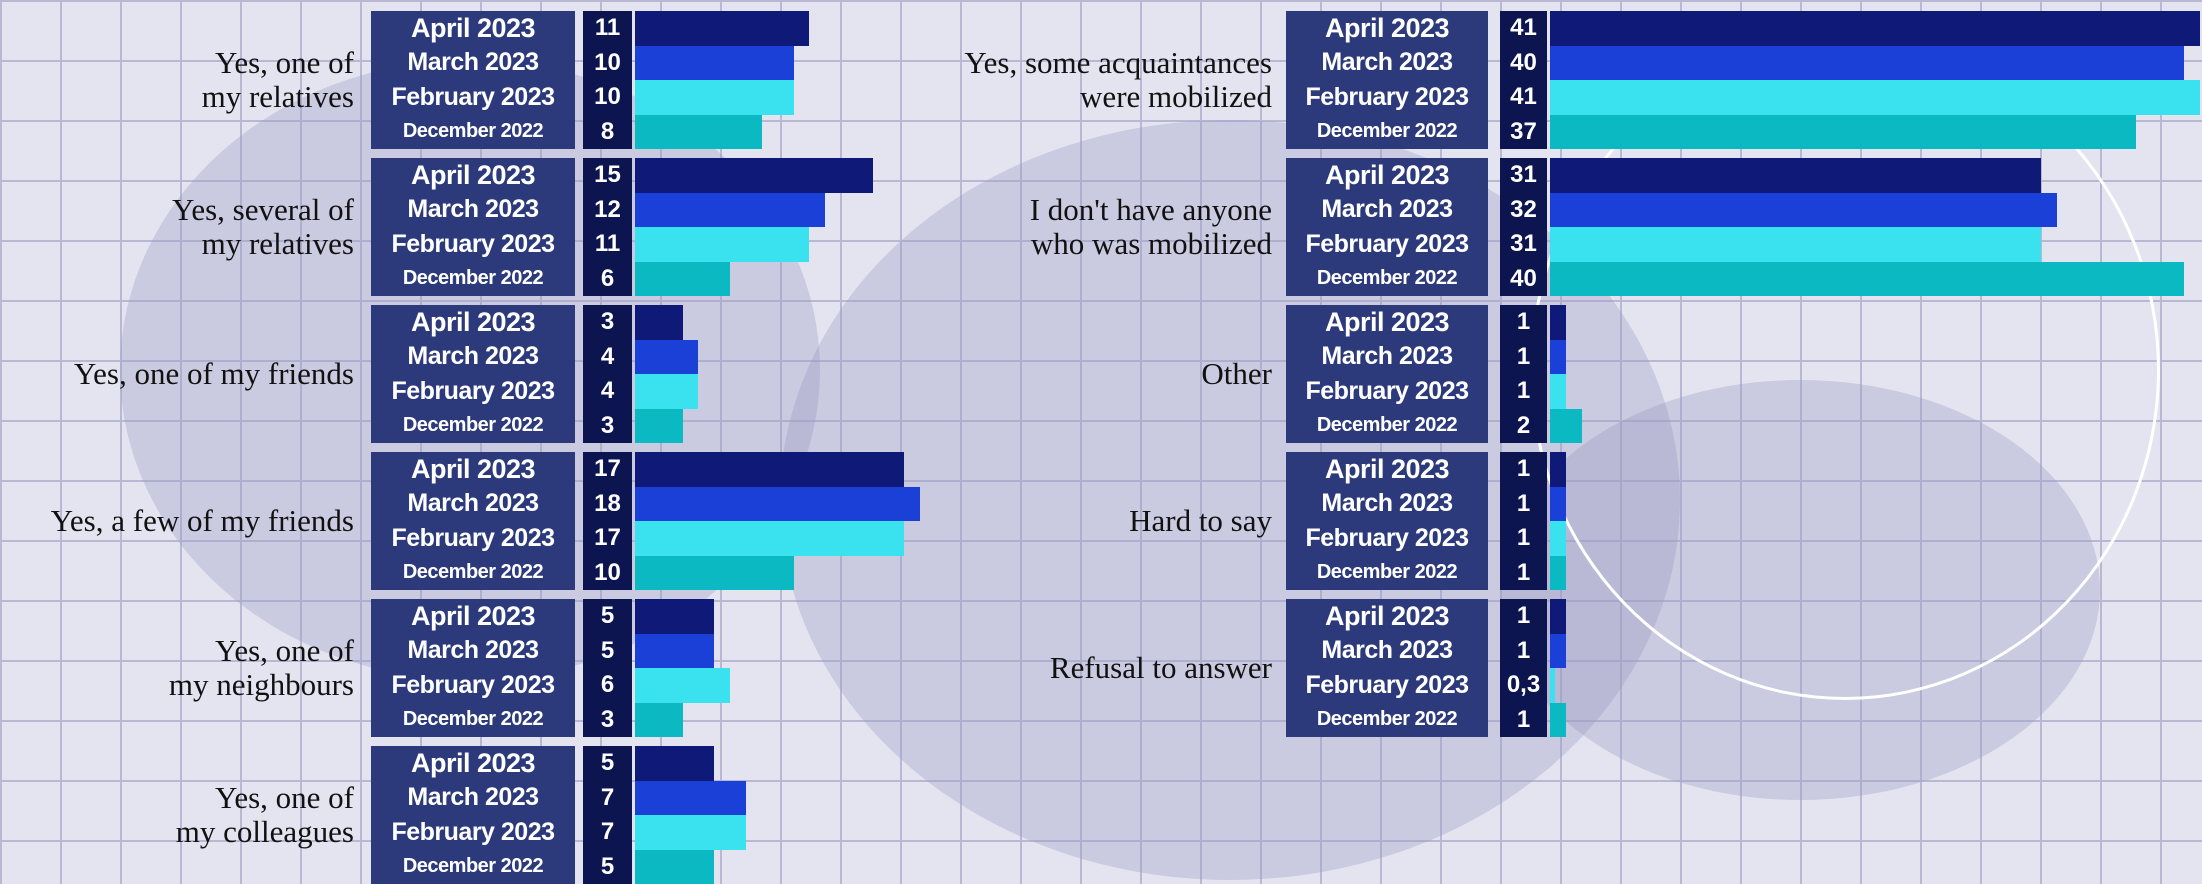 Image resolution: width=2202 pixels, height=884 pixels. Describe the element at coordinates (1523, 210) in the screenshot. I see `value-label: 32` at that location.